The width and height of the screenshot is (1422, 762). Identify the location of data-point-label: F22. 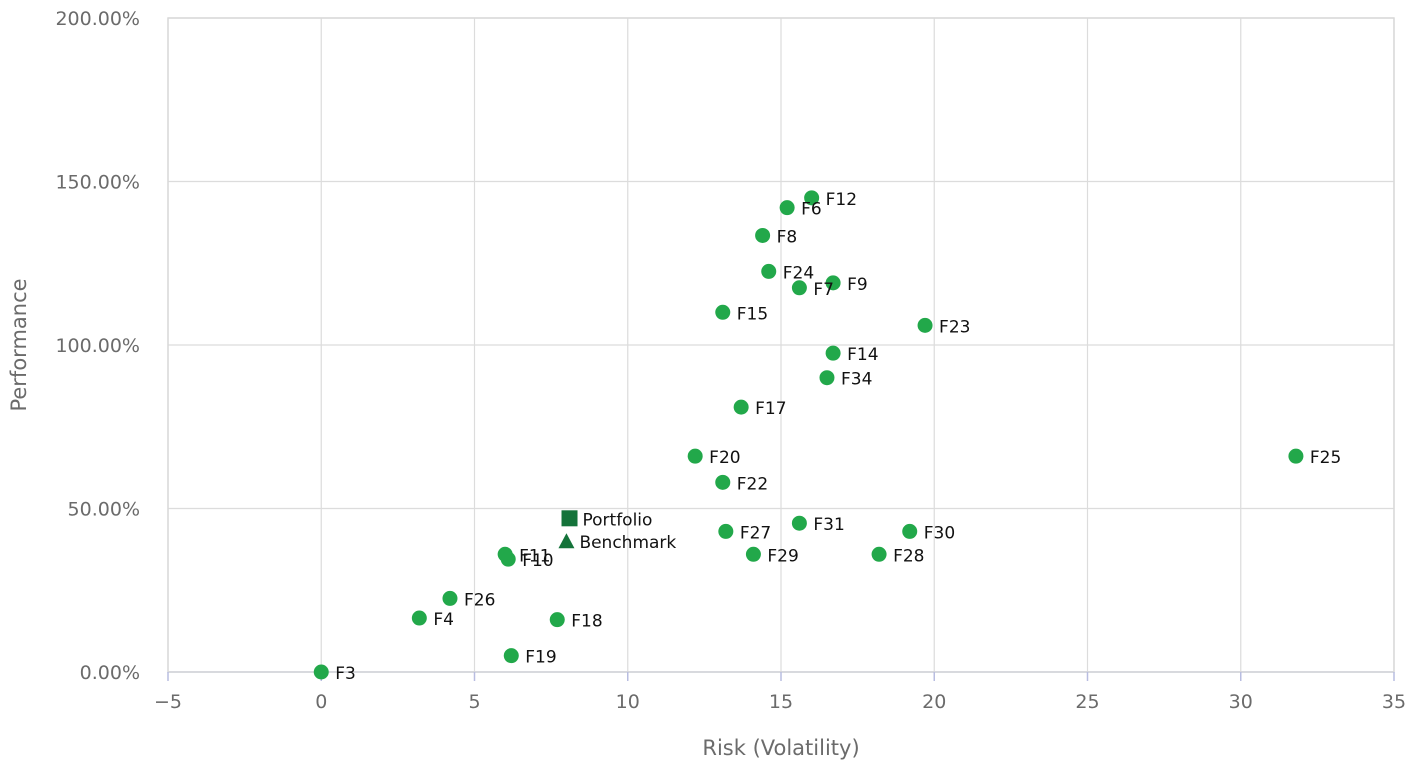
(752, 484).